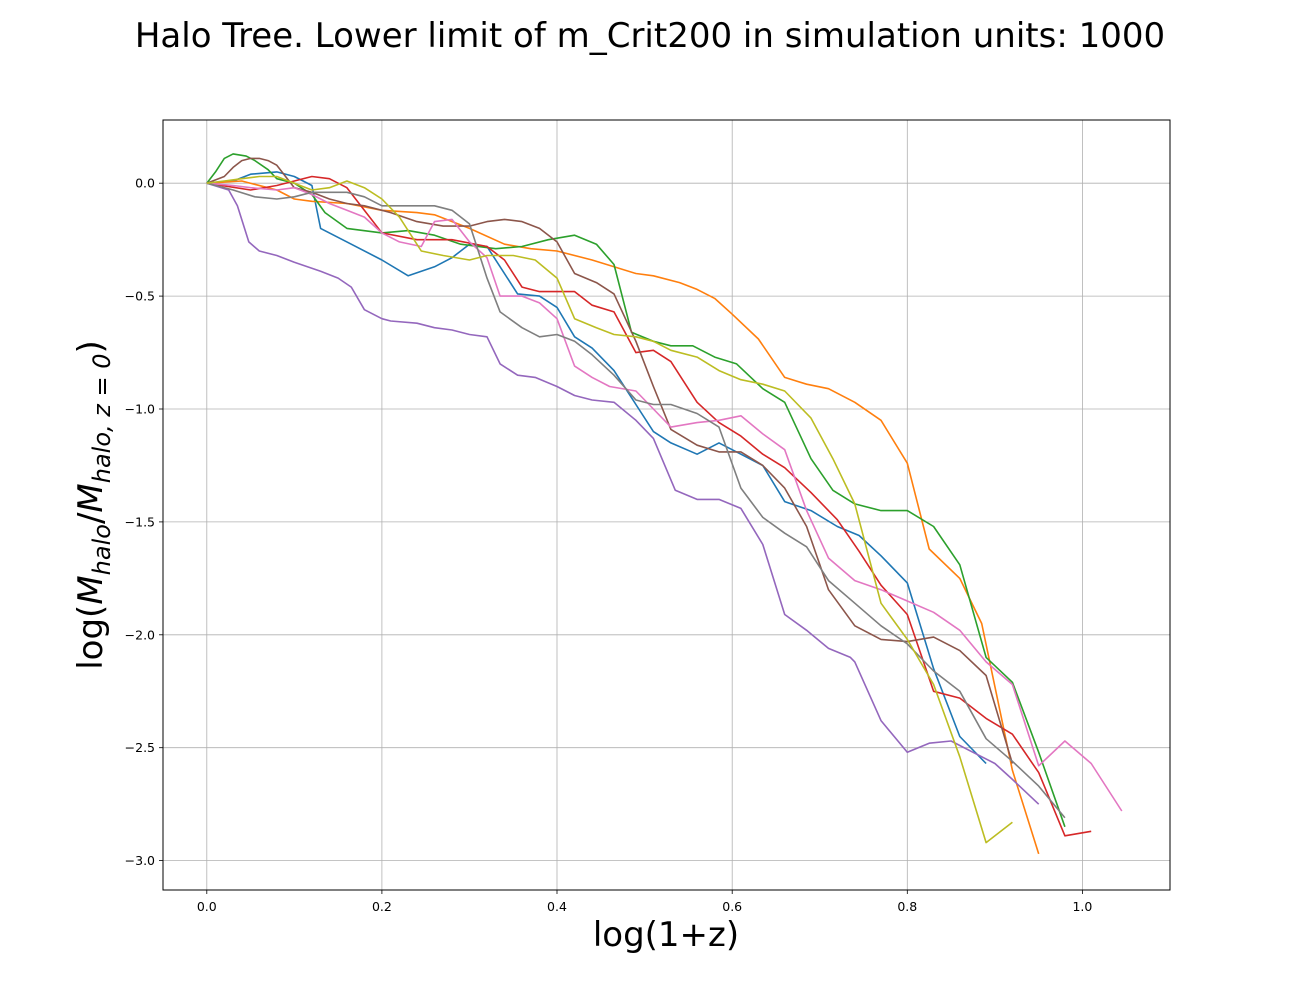 This screenshot has height=1000, width=1300. Describe the element at coordinates (140, 747) in the screenshot. I see `y-tick-label: −2.5` at that location.